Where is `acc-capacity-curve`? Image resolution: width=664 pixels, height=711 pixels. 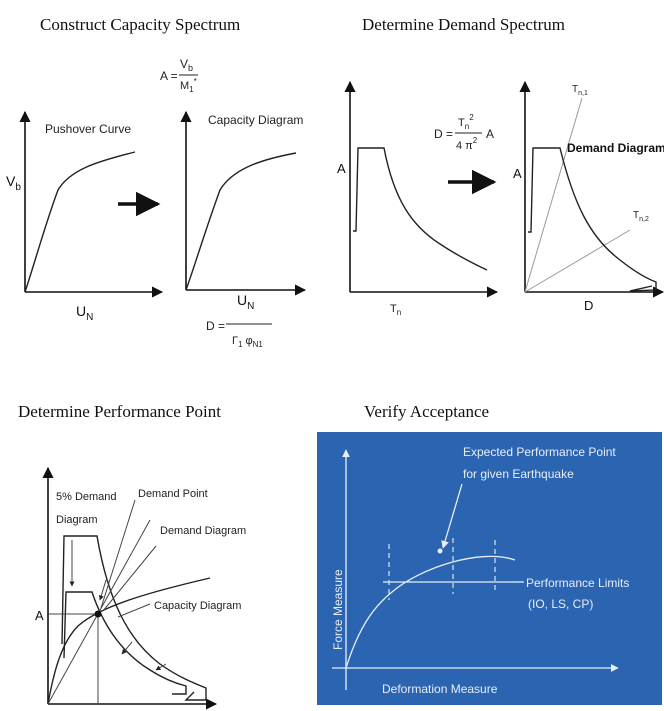
acc-capacity-curve is located at coordinates (430, 612).